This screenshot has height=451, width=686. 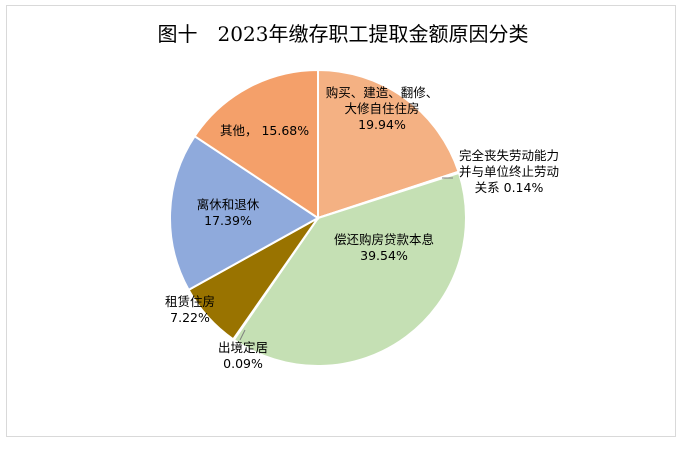 I want to click on chart-title: 图十 2023年缴存职工提取金额原因分类, so click(x=343, y=34).